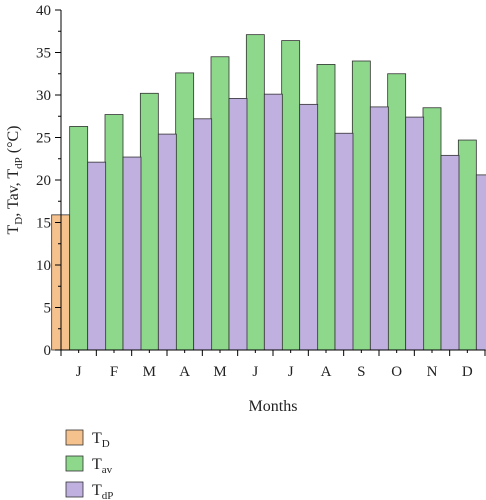 Image resolution: width=486 pixels, height=500 pixels. Describe the element at coordinates (13, 141) in the screenshot. I see `y-axis-title-part: (°C)` at that location.